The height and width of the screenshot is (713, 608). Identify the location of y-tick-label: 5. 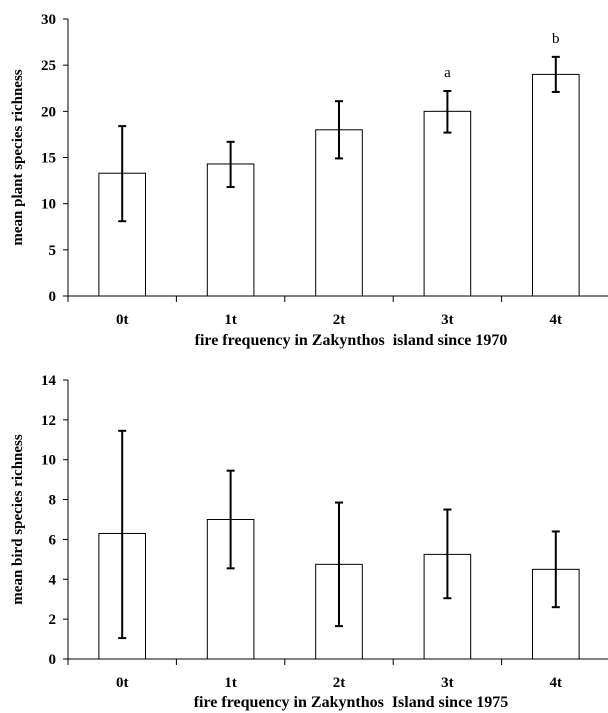
(53, 251).